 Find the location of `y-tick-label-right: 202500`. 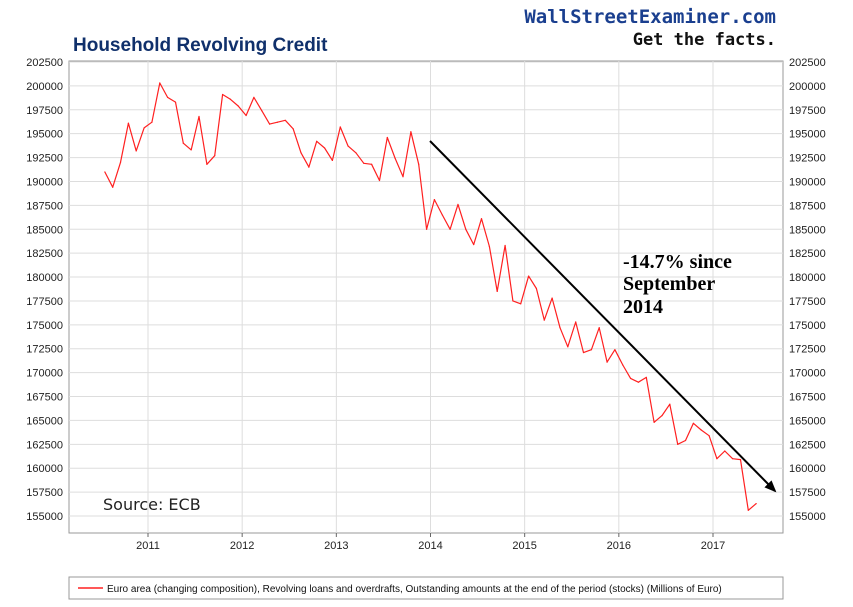

y-tick-label-right: 202500 is located at coordinates (807, 63).